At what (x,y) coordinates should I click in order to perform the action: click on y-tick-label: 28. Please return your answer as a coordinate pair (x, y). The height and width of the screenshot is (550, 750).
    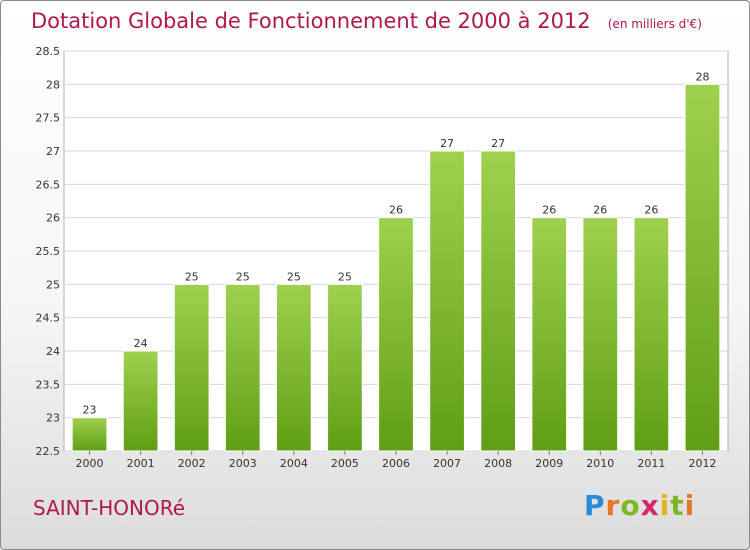
    Looking at the image, I should click on (53, 84).